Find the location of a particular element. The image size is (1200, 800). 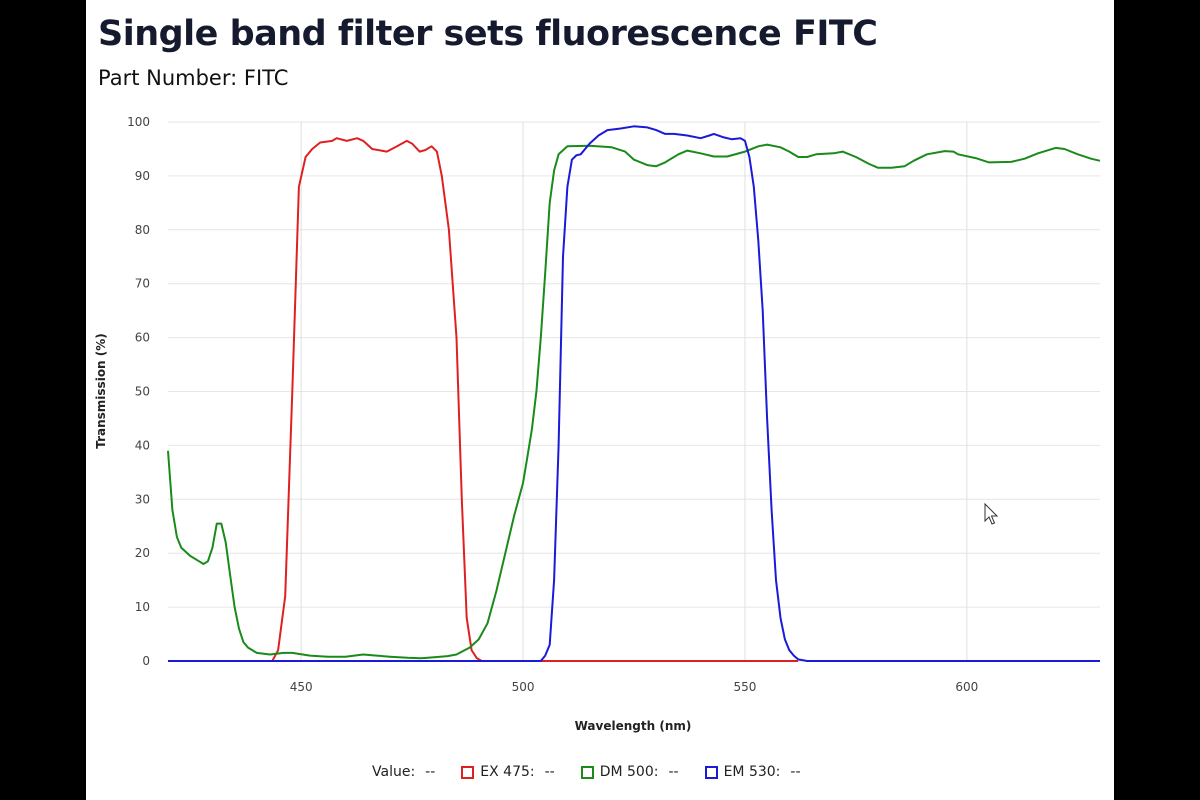

y-tick-label: 10 is located at coordinates (142, 607).